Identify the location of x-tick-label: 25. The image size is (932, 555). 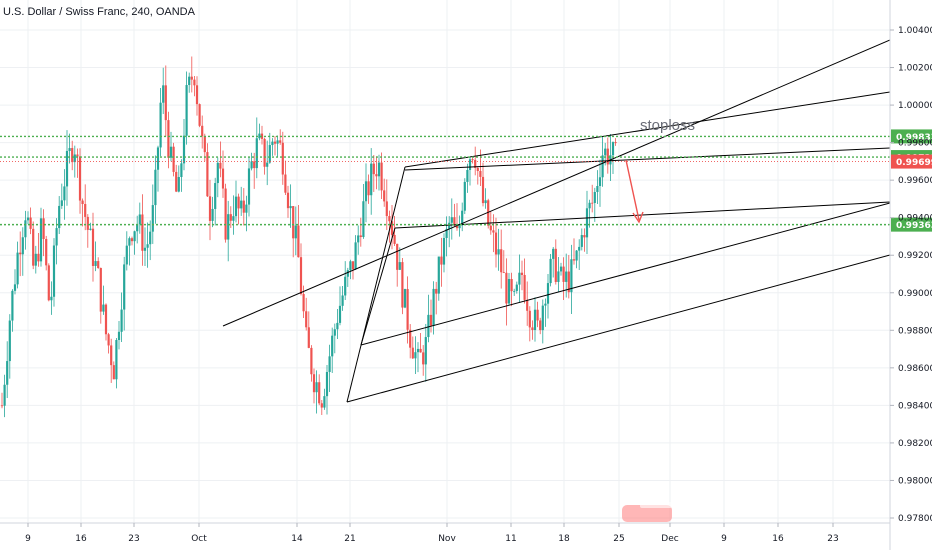
(618, 539).